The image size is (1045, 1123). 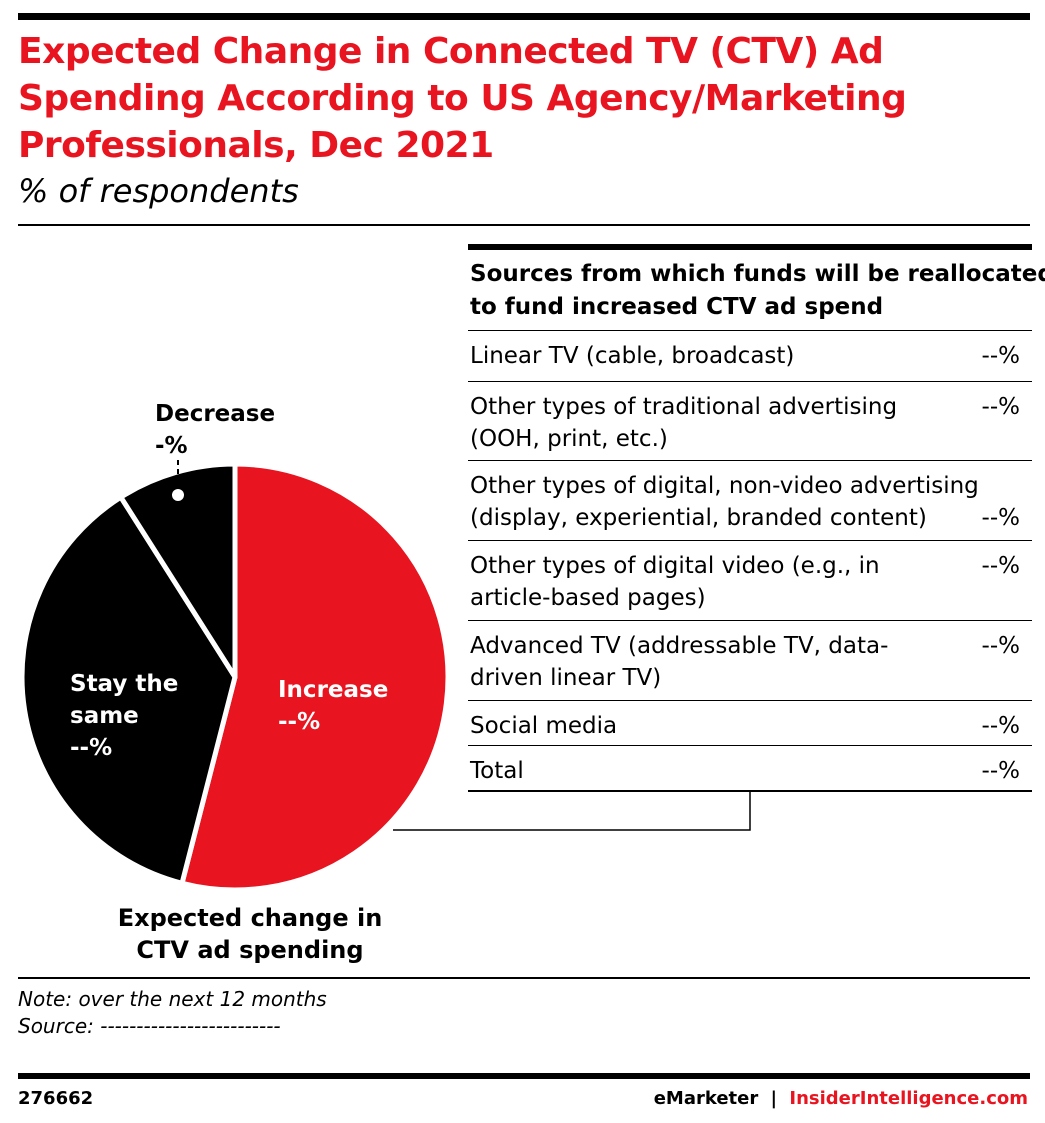 What do you see at coordinates (215, 430) in the screenshot?
I see `slice-label: Decrease -%` at bounding box center [215, 430].